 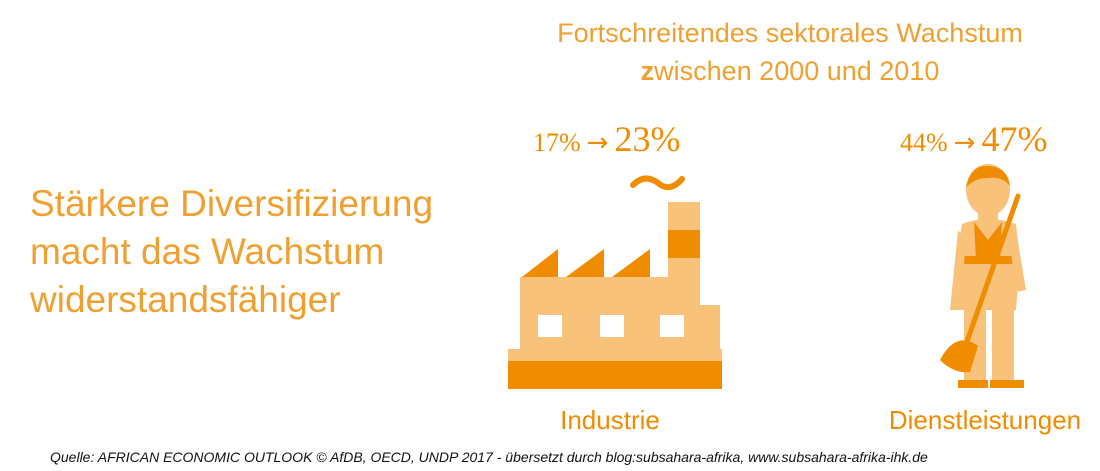 I want to click on worker-icon, so click(x=983, y=276).